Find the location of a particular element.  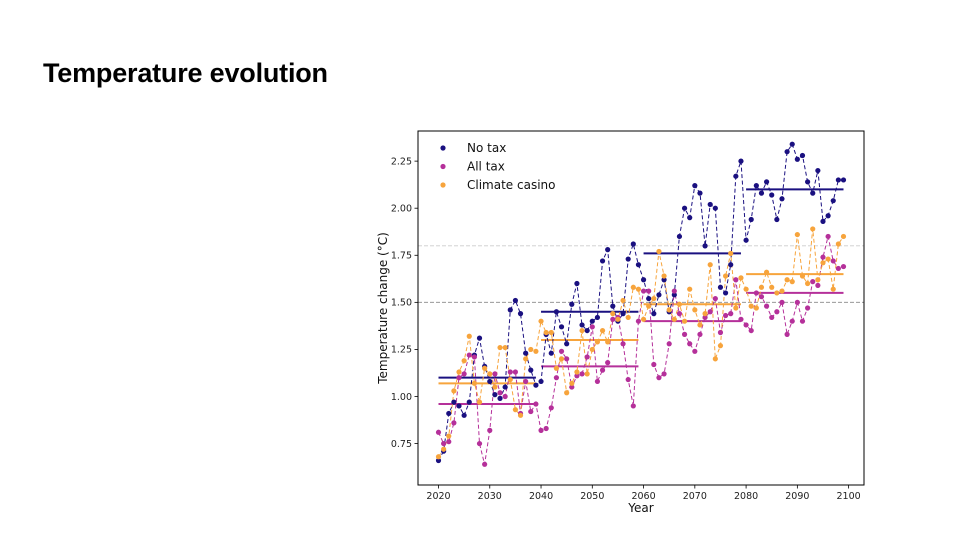

y-tick-label: 1.50 is located at coordinates (401, 303).